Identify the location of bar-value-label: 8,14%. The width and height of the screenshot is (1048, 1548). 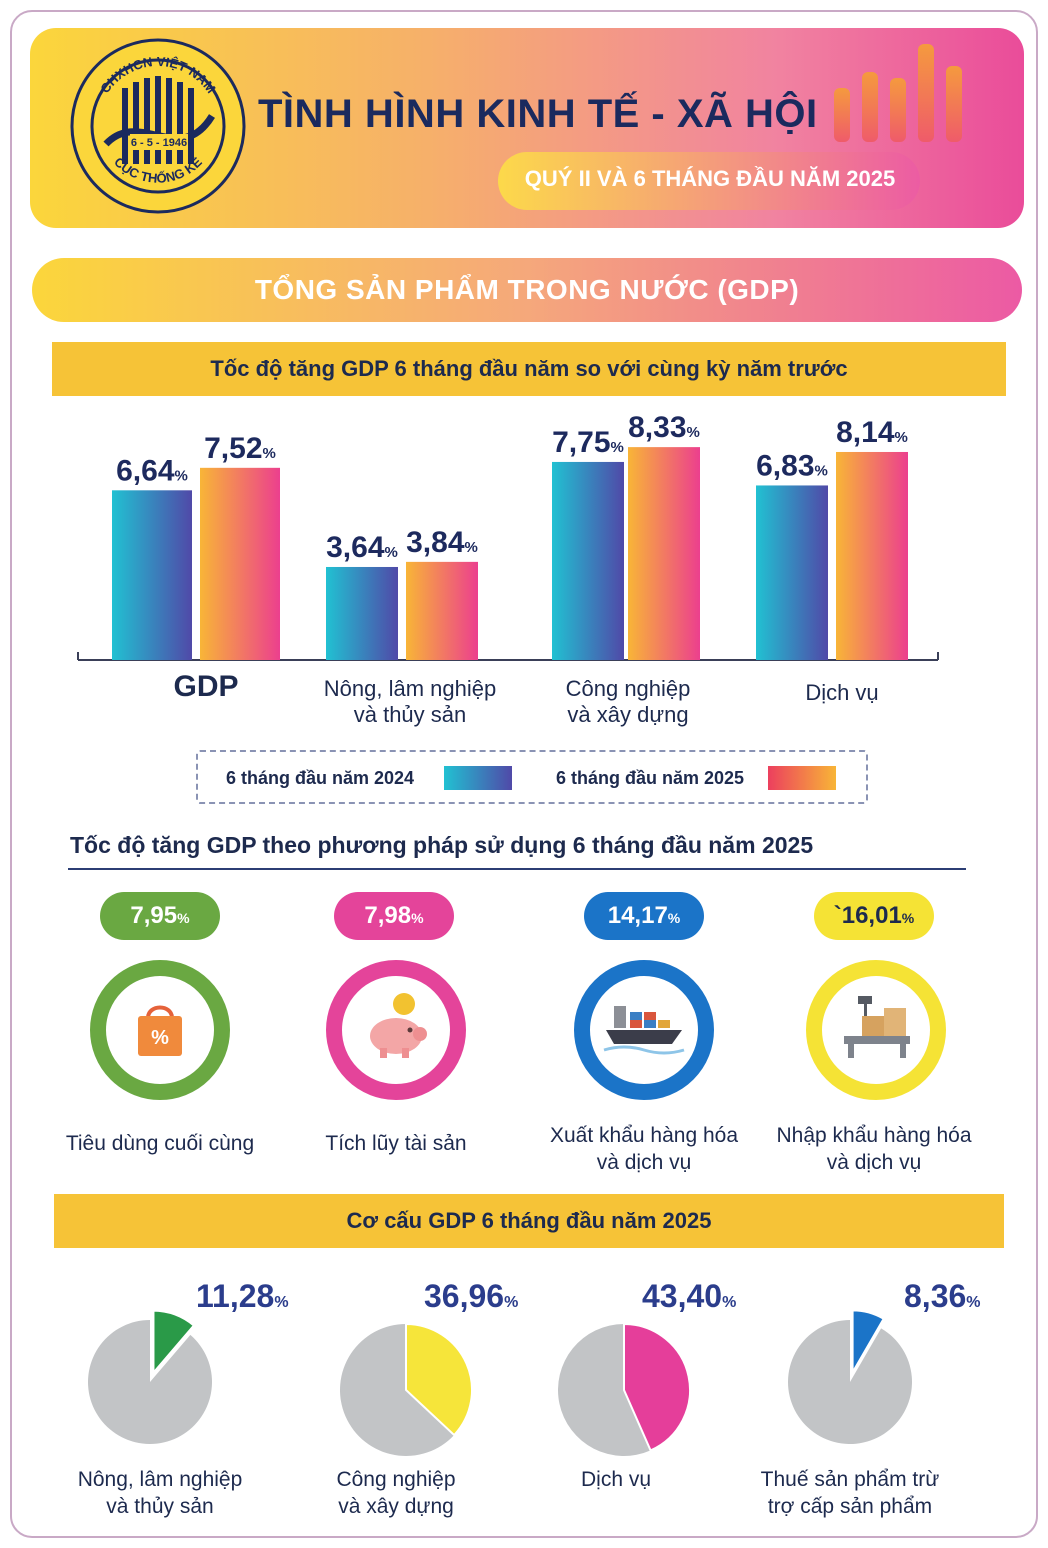
(872, 432).